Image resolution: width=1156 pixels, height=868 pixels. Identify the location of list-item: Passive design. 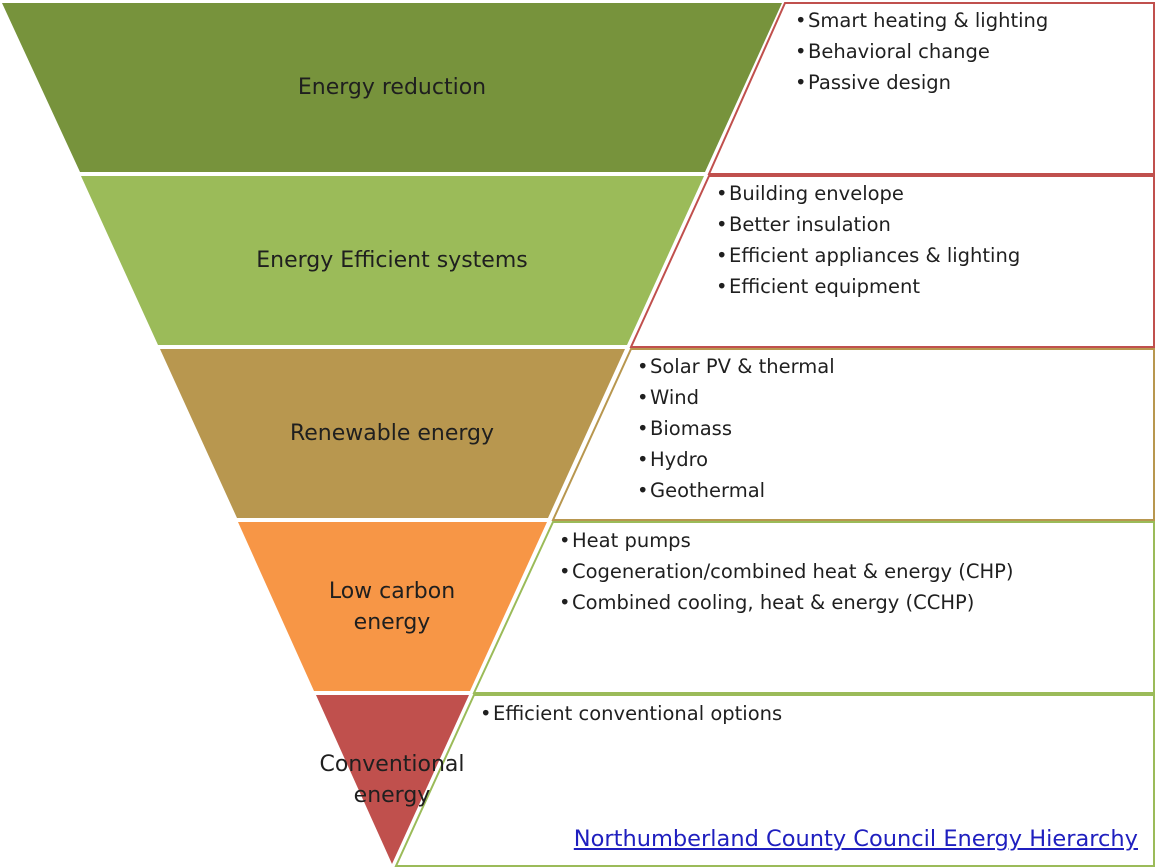
(921, 82).